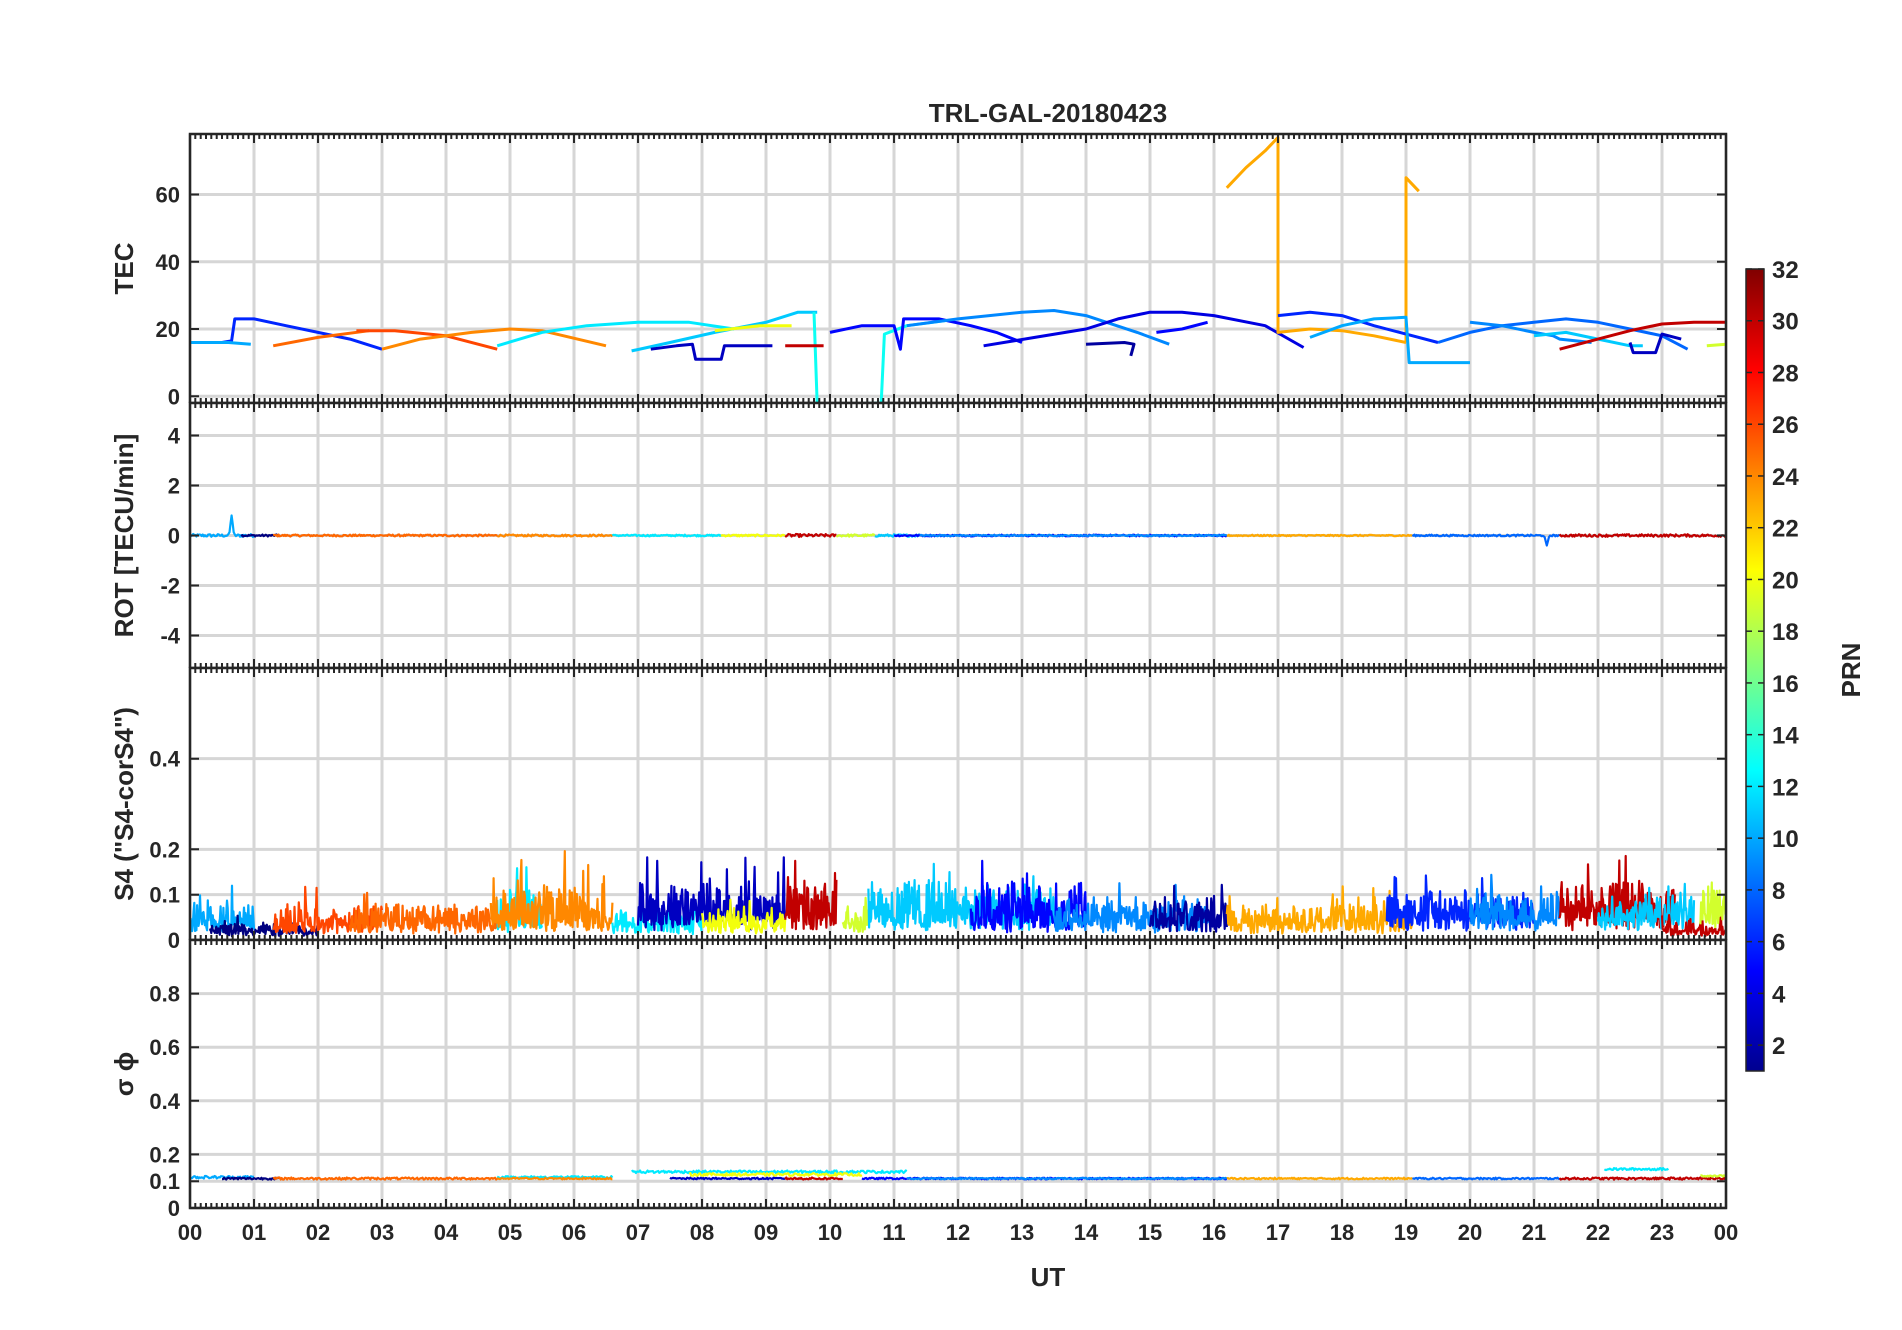 This screenshot has width=1902, height=1330. Describe the element at coordinates (168, 262) in the screenshot. I see `y-tick-label: 40` at that location.